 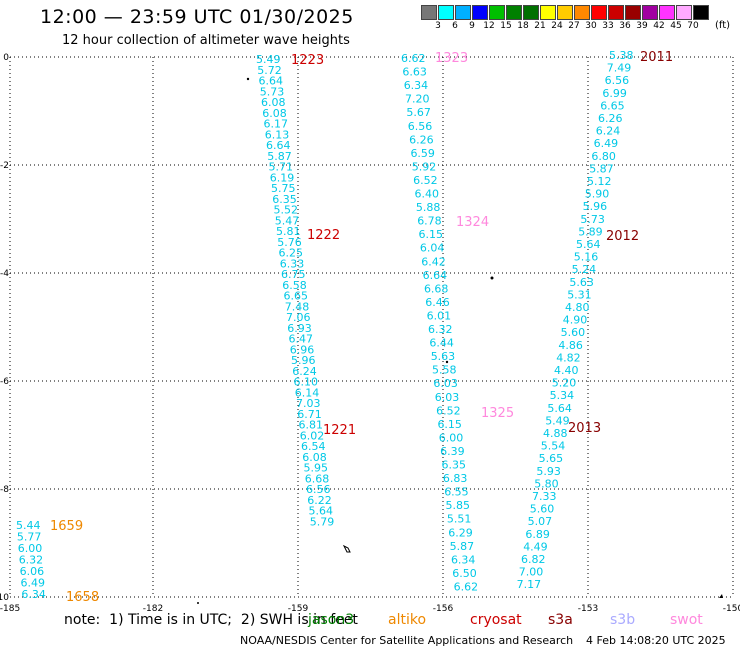 I want to click on legend-label: 12, so click(x=489, y=26).